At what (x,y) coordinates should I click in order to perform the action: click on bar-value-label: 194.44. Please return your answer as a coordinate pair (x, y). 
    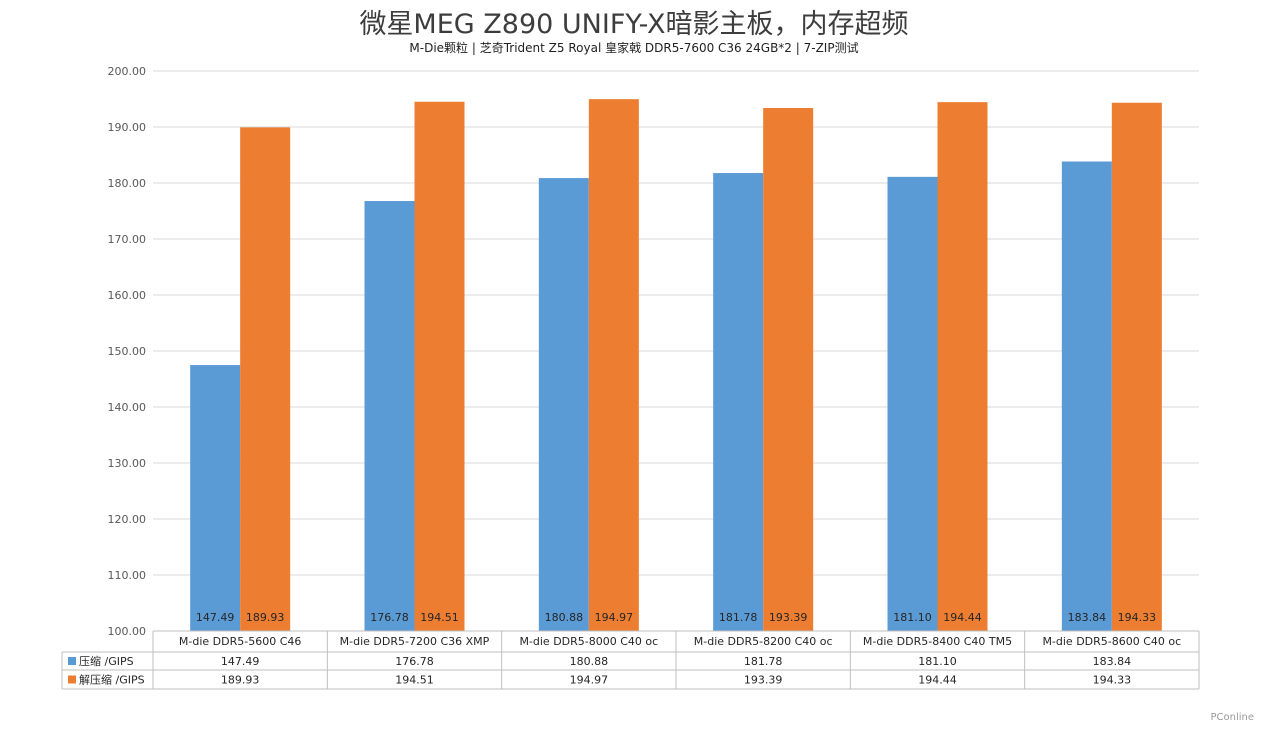
    Looking at the image, I should click on (962, 617).